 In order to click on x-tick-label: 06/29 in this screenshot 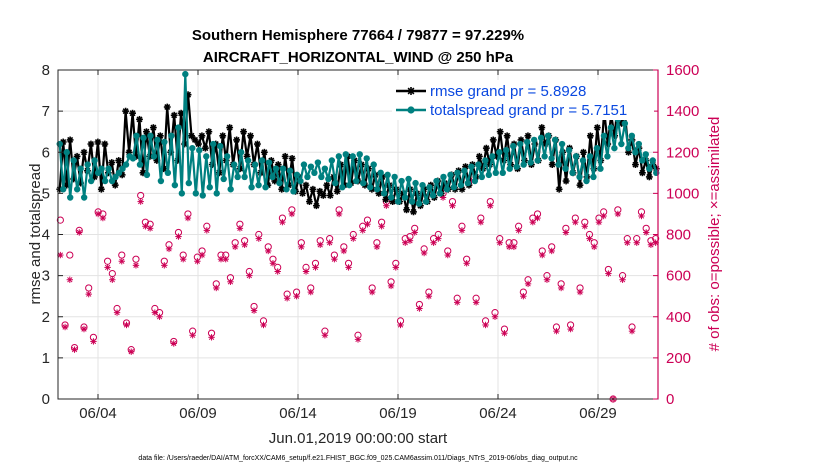, I will do `click(598, 413)`.